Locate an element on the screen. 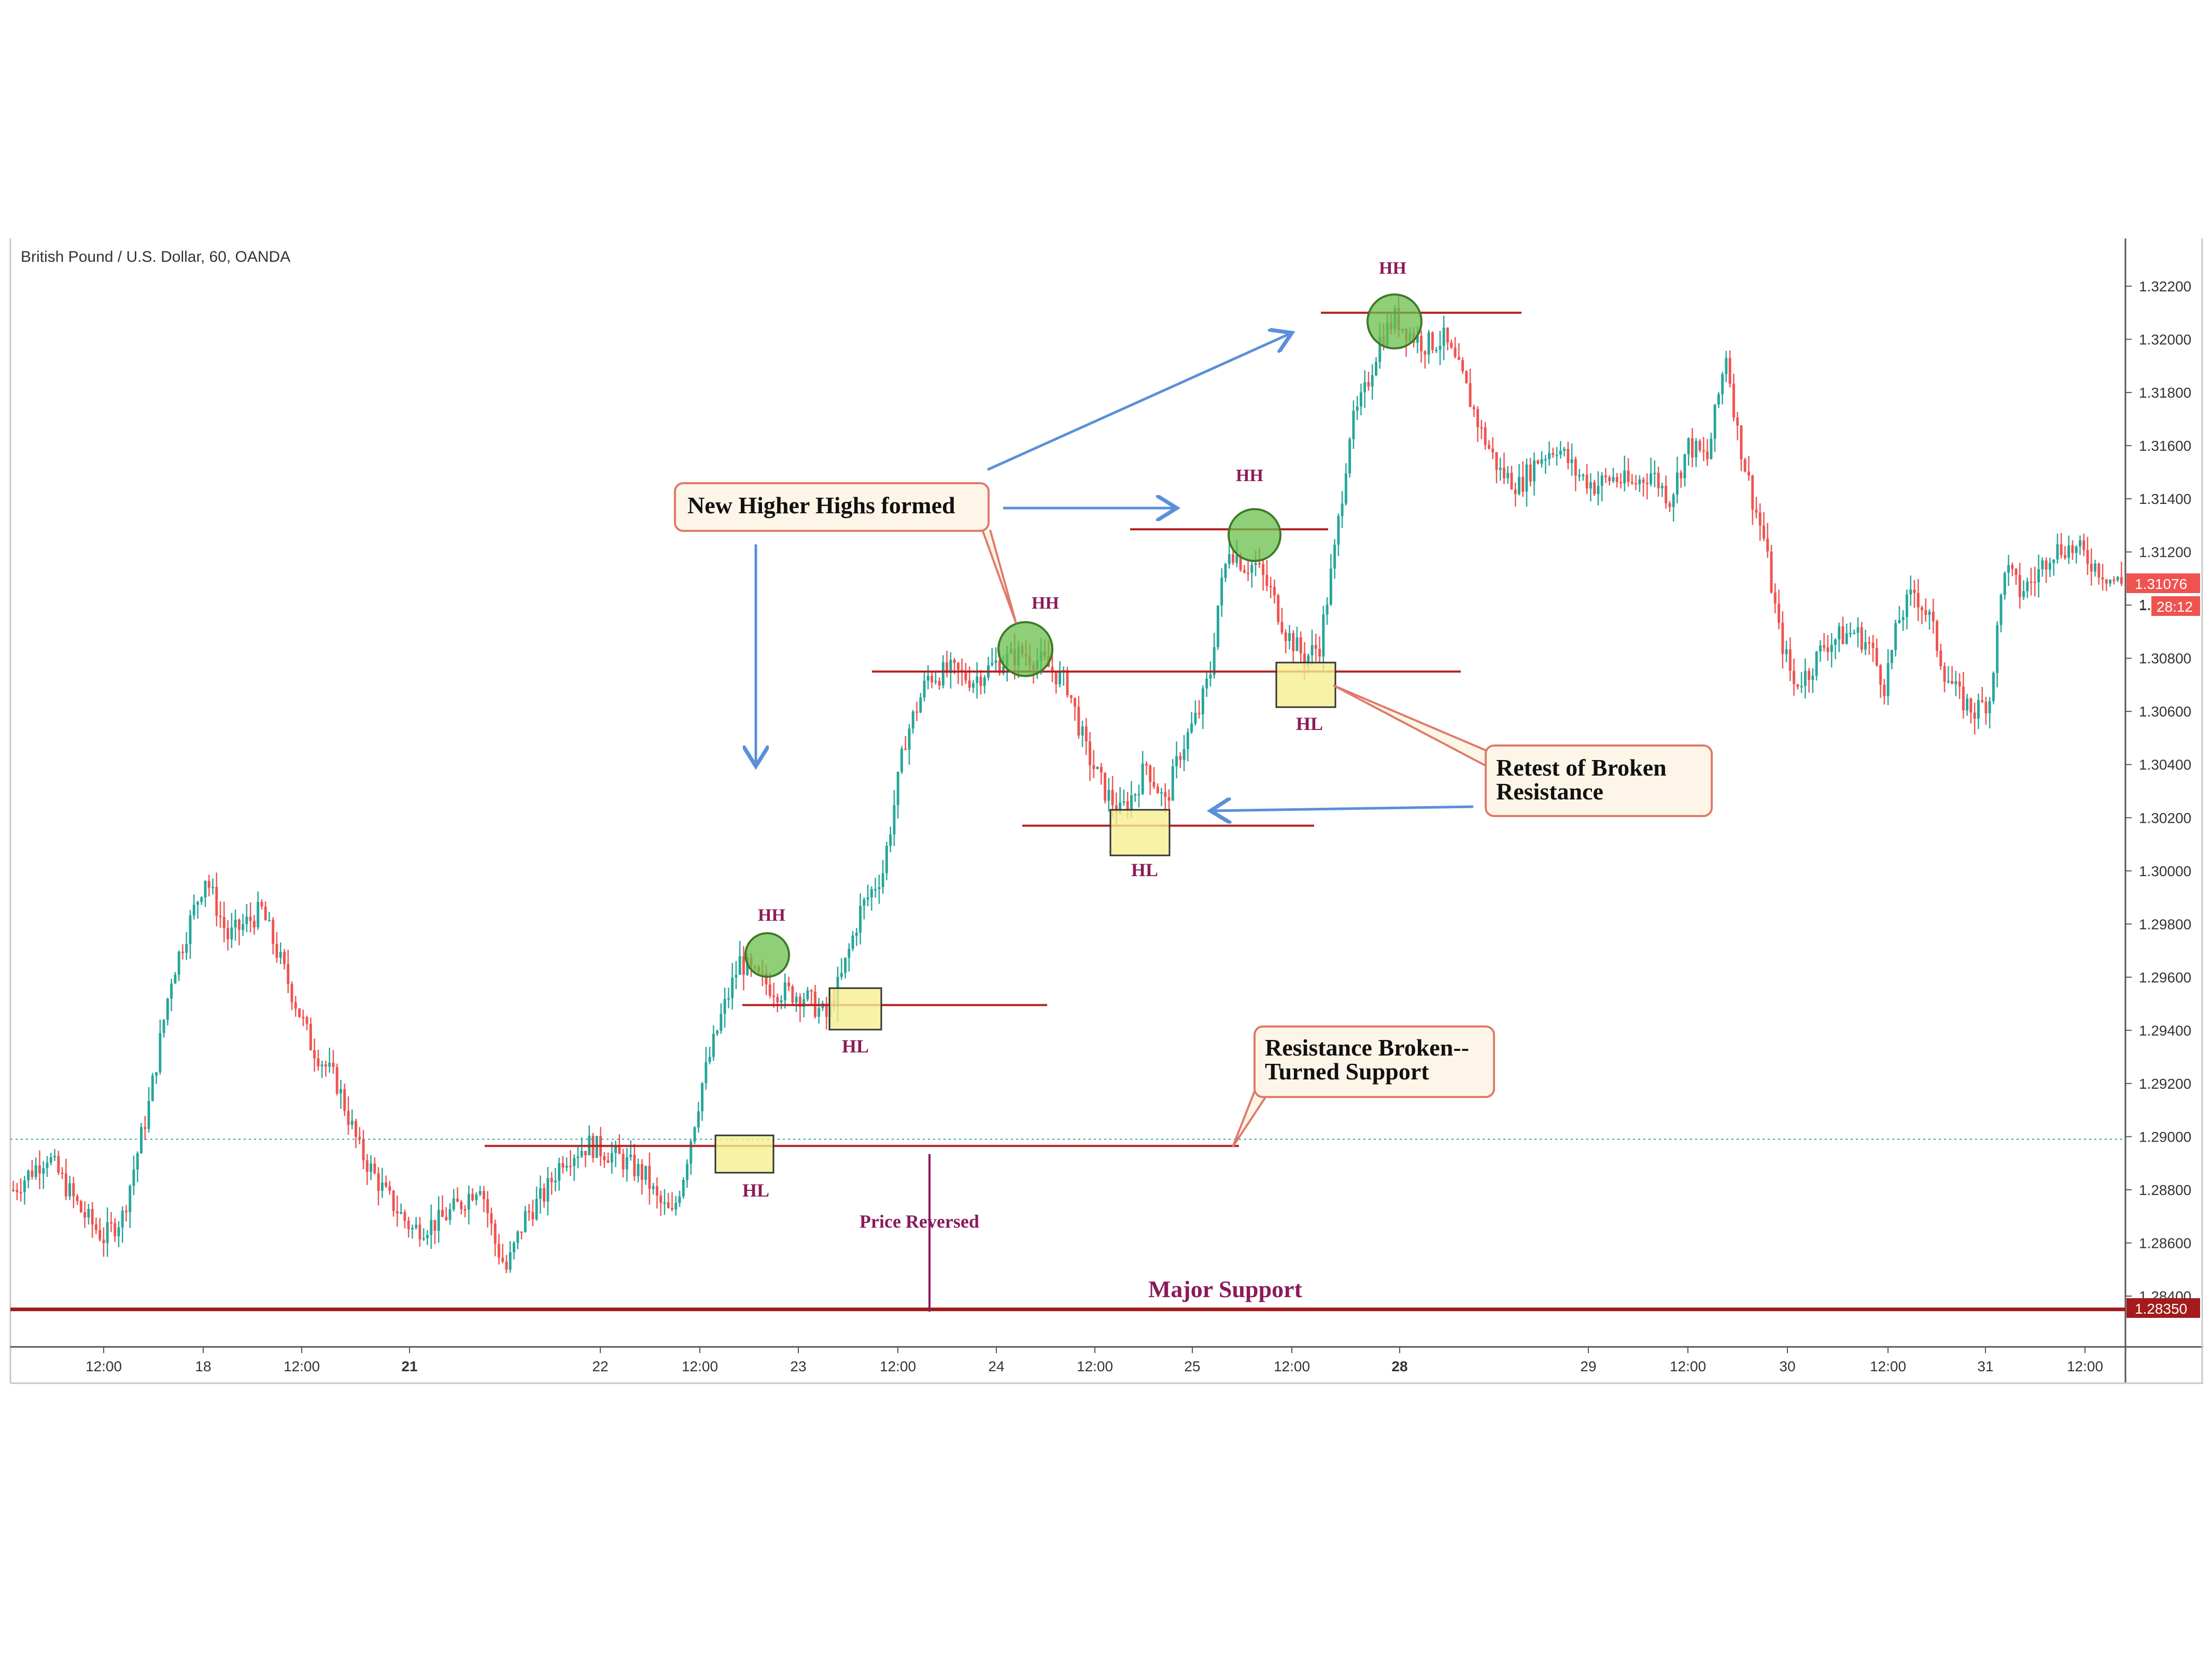  hl-label-3: HL is located at coordinates (1144, 870).